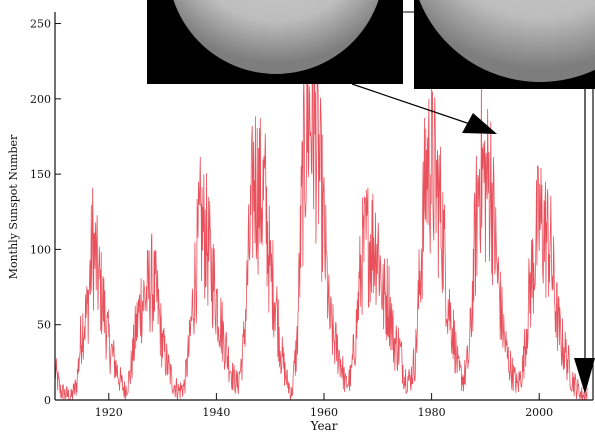  I want to click on y-tick-label: 150, so click(40, 174).